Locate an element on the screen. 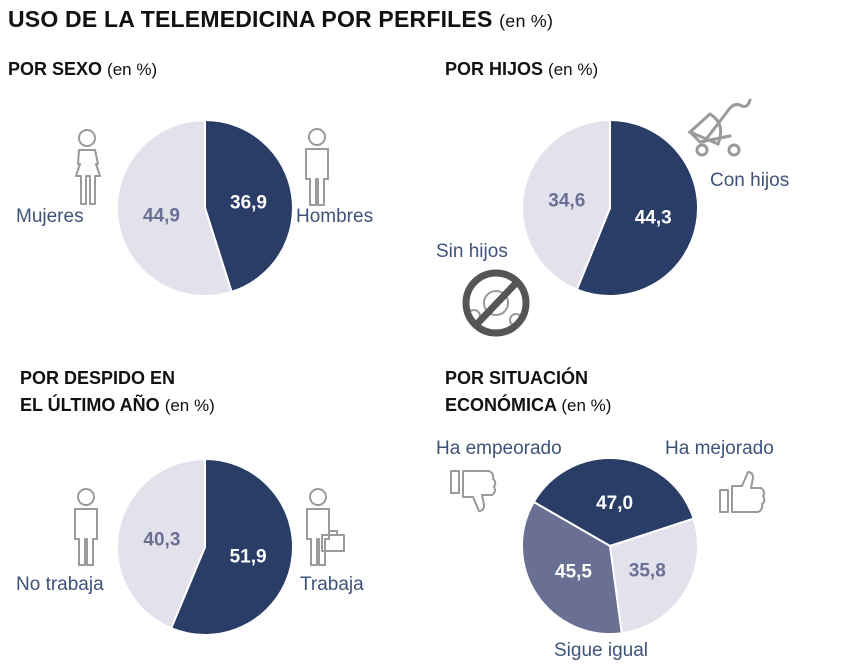 The image size is (841, 668). woman-icon is located at coordinates (88, 167).